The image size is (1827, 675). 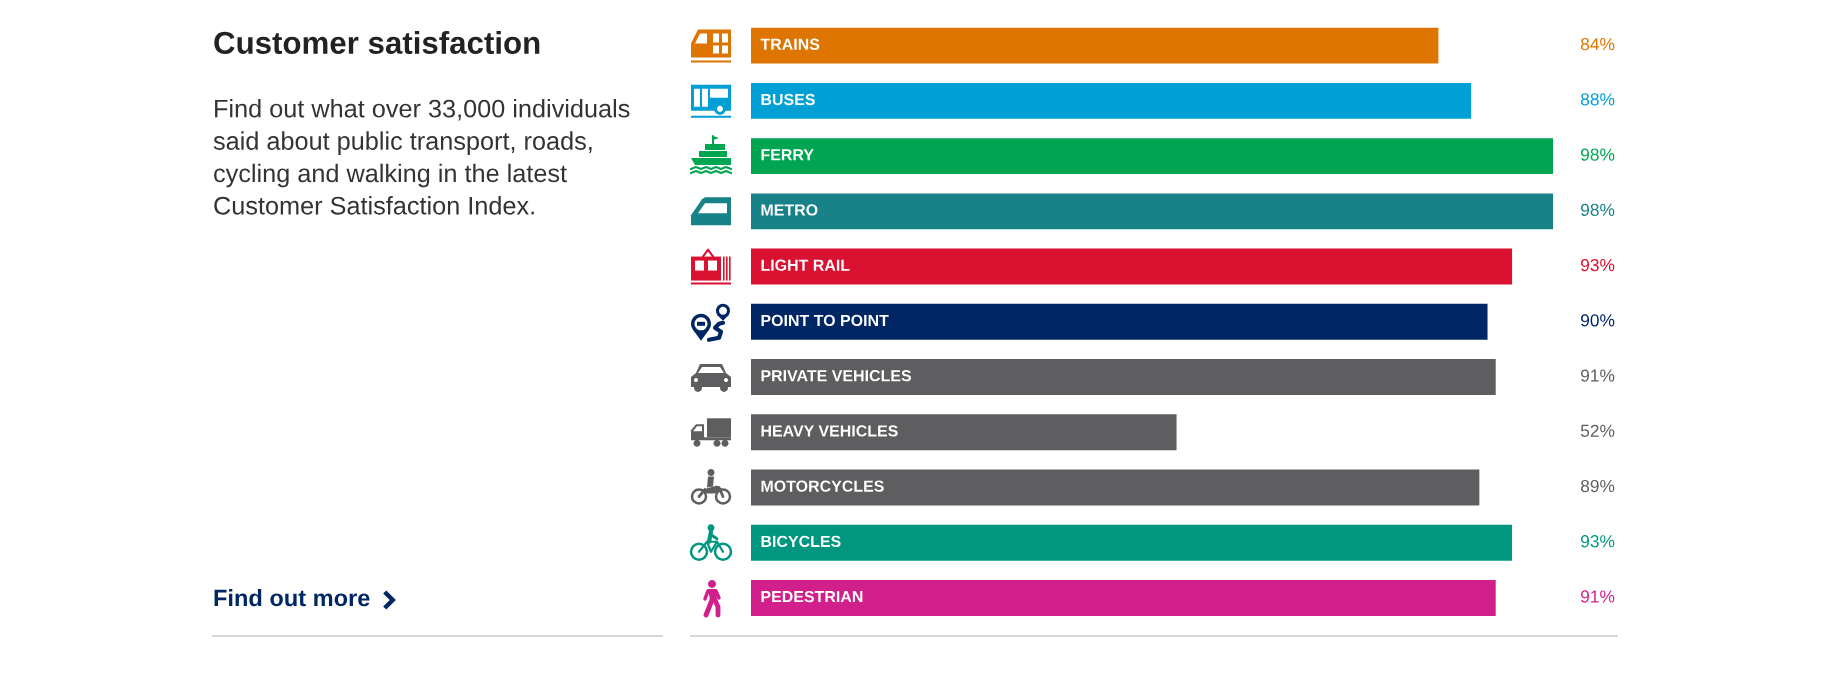 I want to click on text: Find out more, so click(x=292, y=597).